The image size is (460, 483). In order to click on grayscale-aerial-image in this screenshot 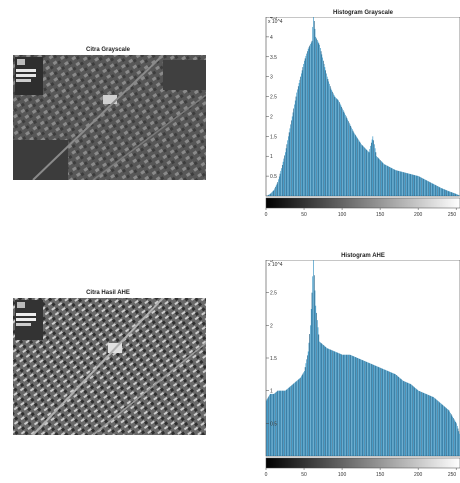, I will do `click(109, 117)`.